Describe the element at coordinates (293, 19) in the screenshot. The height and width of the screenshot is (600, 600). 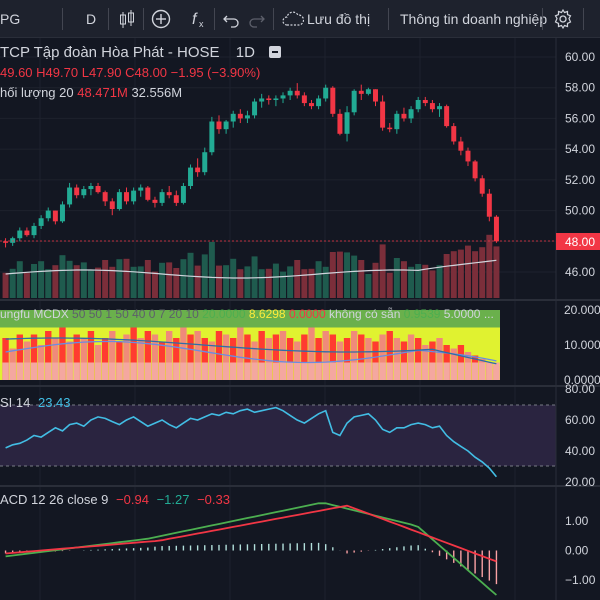
I see `cloud-icon` at that location.